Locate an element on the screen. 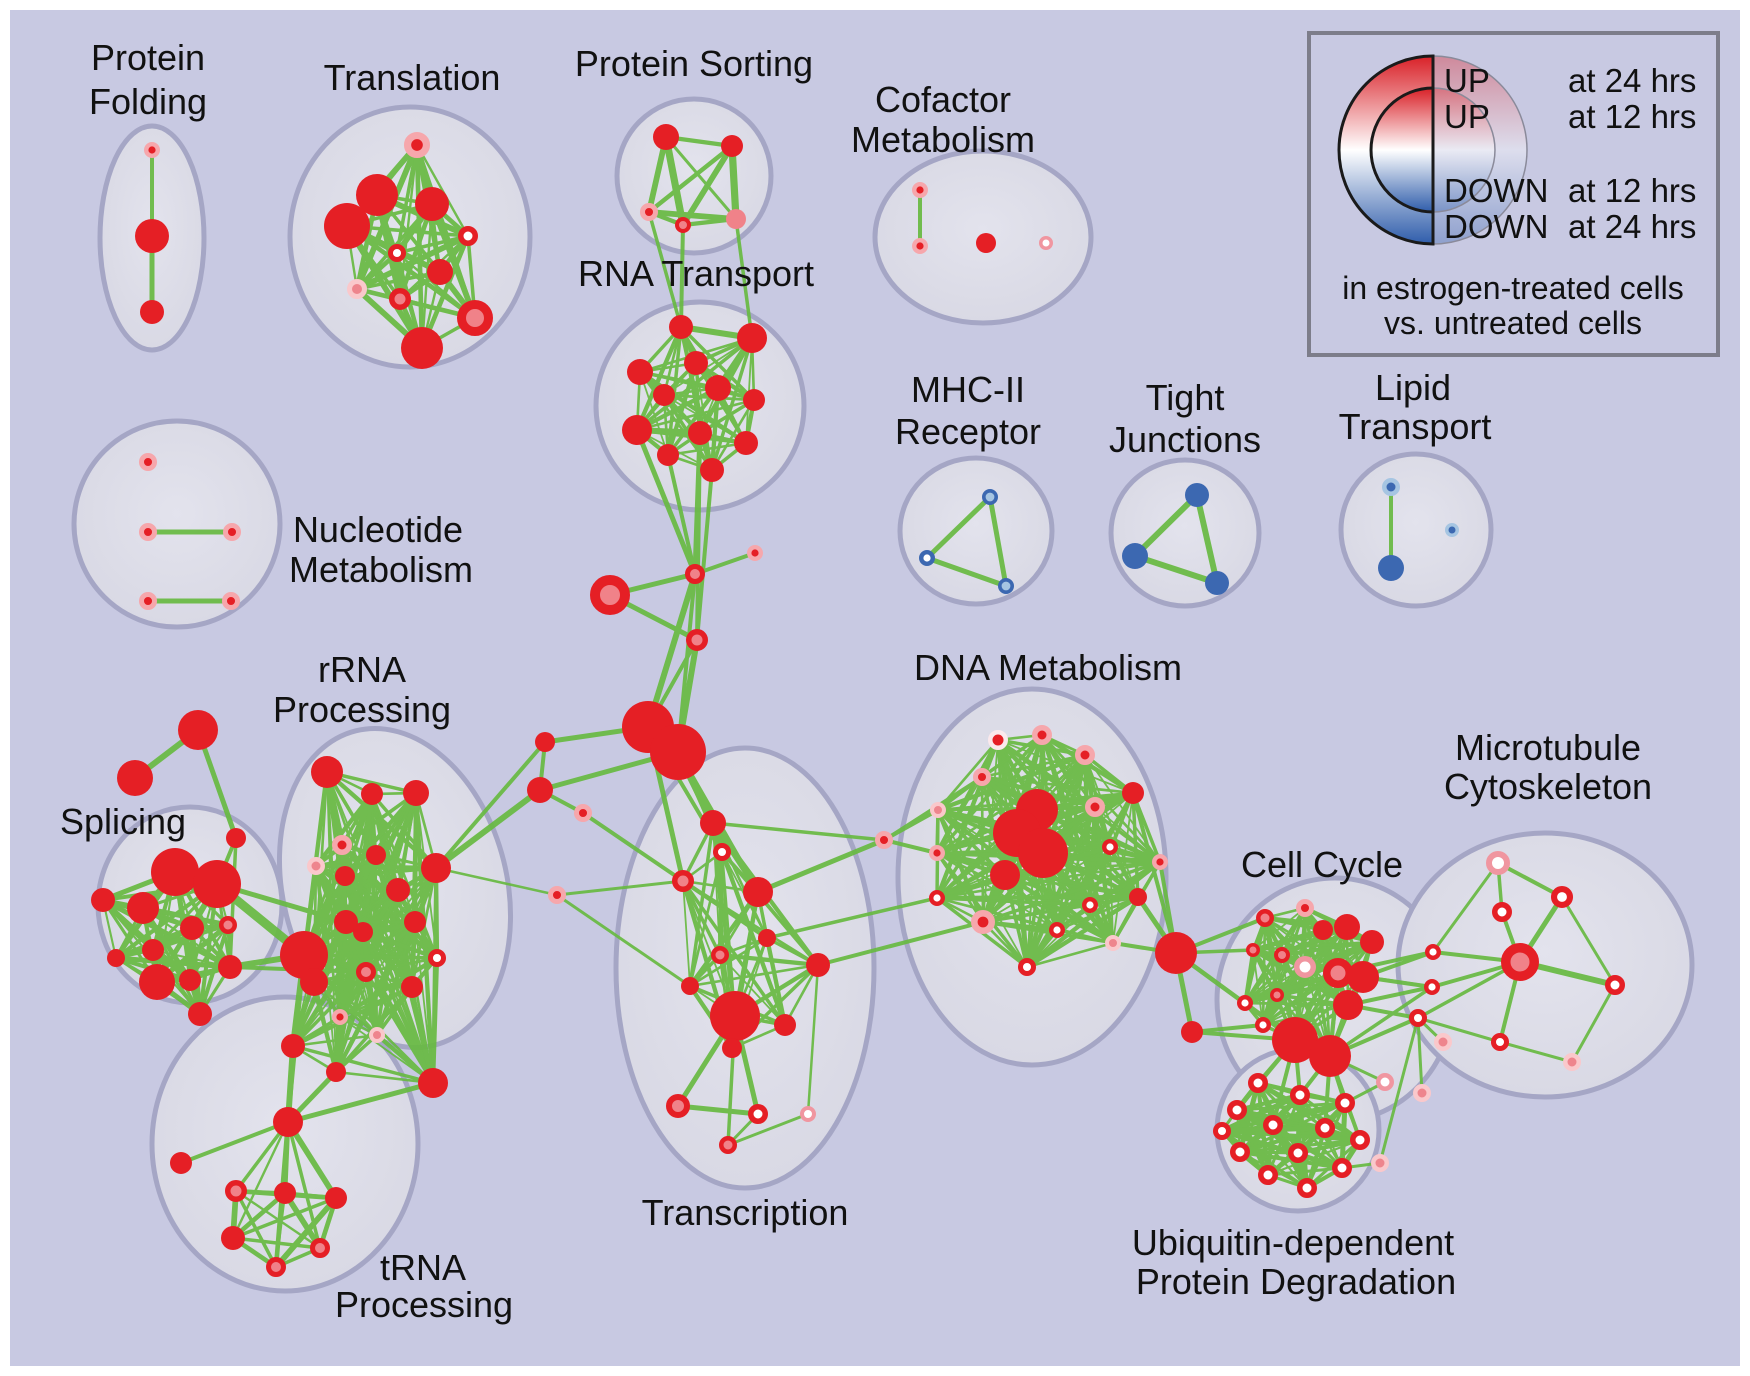  node-b12 is located at coordinates (1307, 1188).